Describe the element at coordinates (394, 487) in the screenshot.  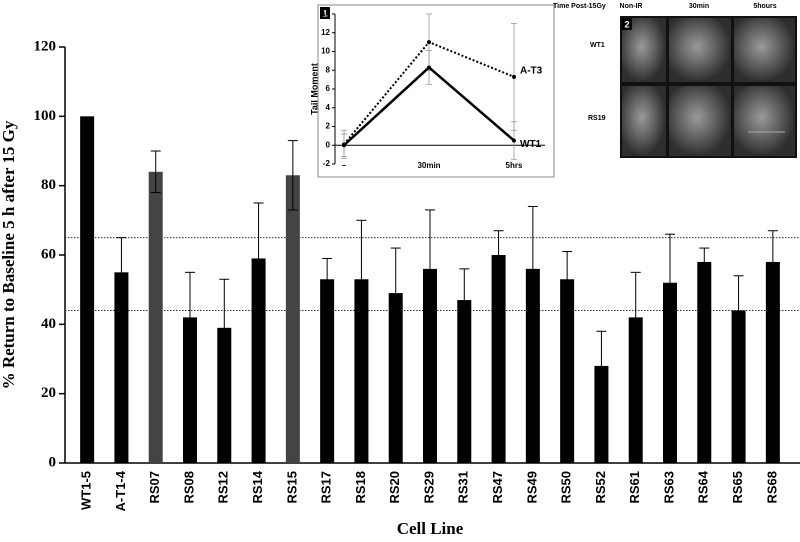
I see `x-tick-label: RS20` at that location.